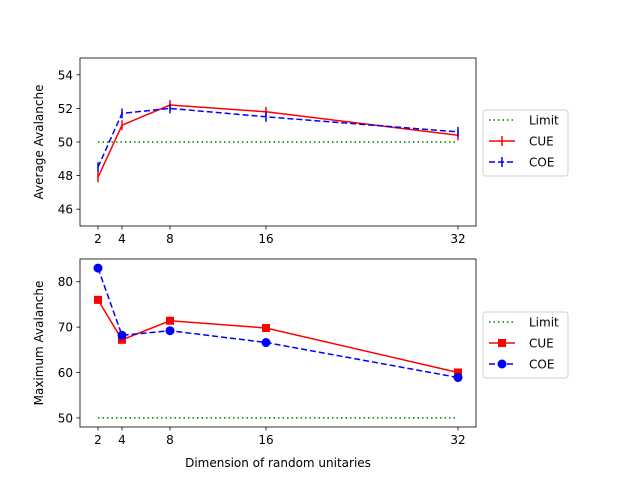  I want to click on y-tick-label: 70, so click(65, 328).